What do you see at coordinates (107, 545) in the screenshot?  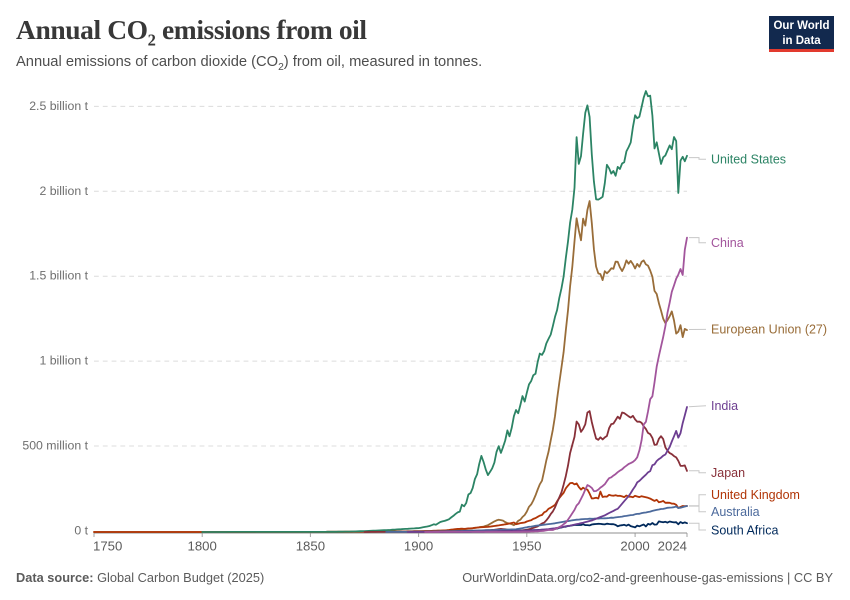 I see `svg-text: 1750` at bounding box center [107, 545].